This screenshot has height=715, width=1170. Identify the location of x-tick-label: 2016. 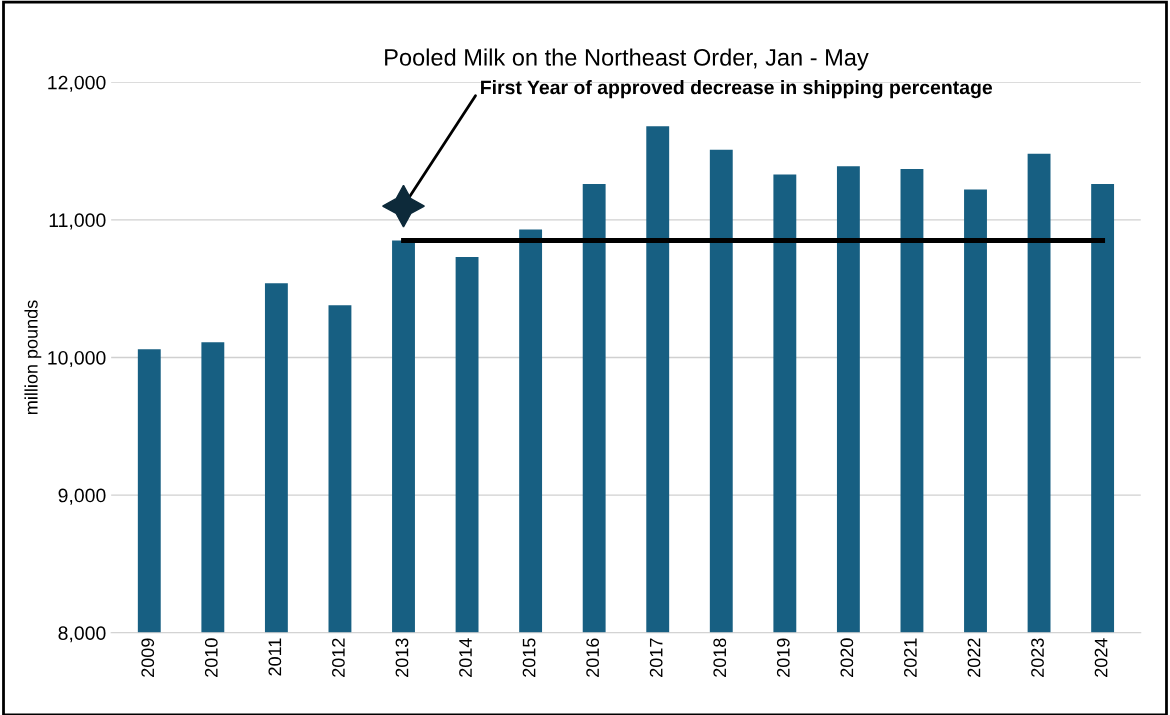
(593, 657).